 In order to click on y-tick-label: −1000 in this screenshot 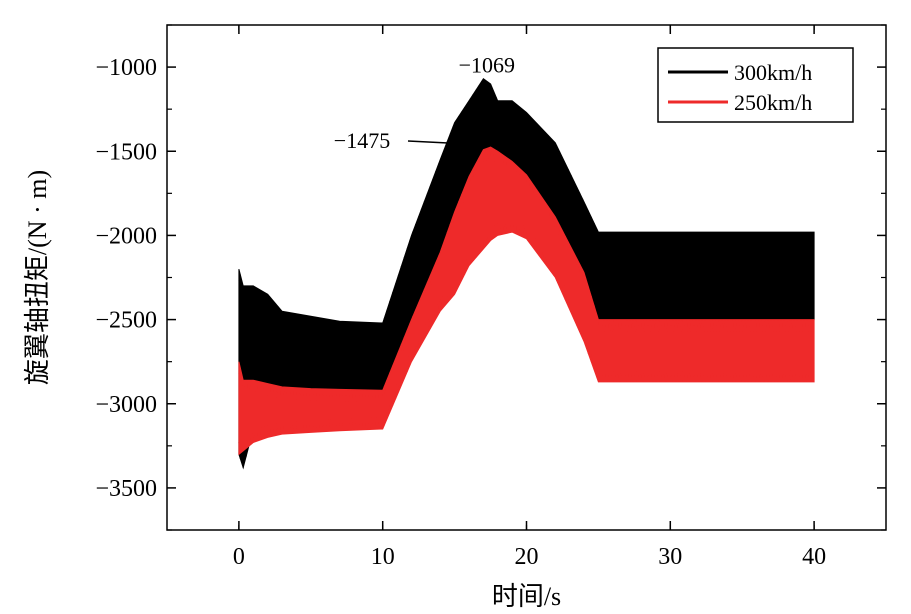, I will do `click(126, 68)`.